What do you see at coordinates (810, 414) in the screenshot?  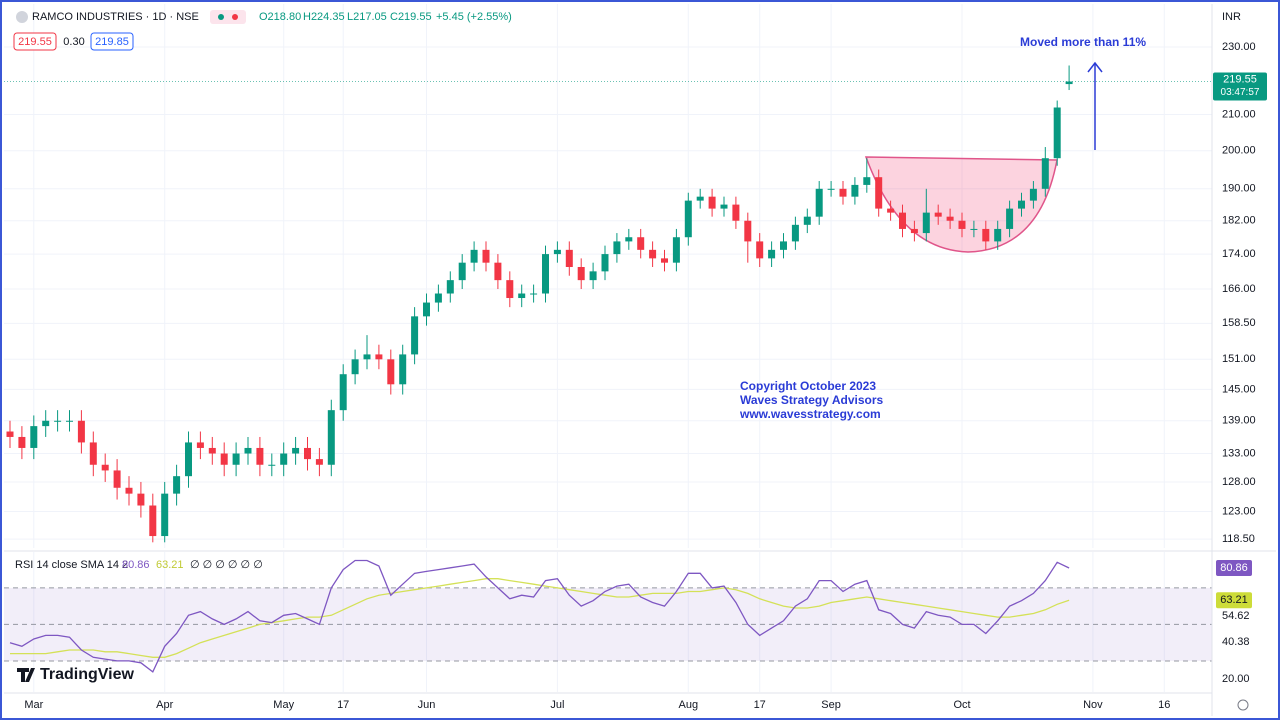 I see `annotation: www.wavesstrategy.com` at bounding box center [810, 414].